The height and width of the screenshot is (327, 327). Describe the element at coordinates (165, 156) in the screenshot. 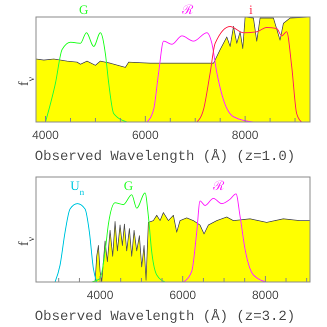

I see `x-axis-title: Observed Wavelength (Å) (z=1.0)` at that location.